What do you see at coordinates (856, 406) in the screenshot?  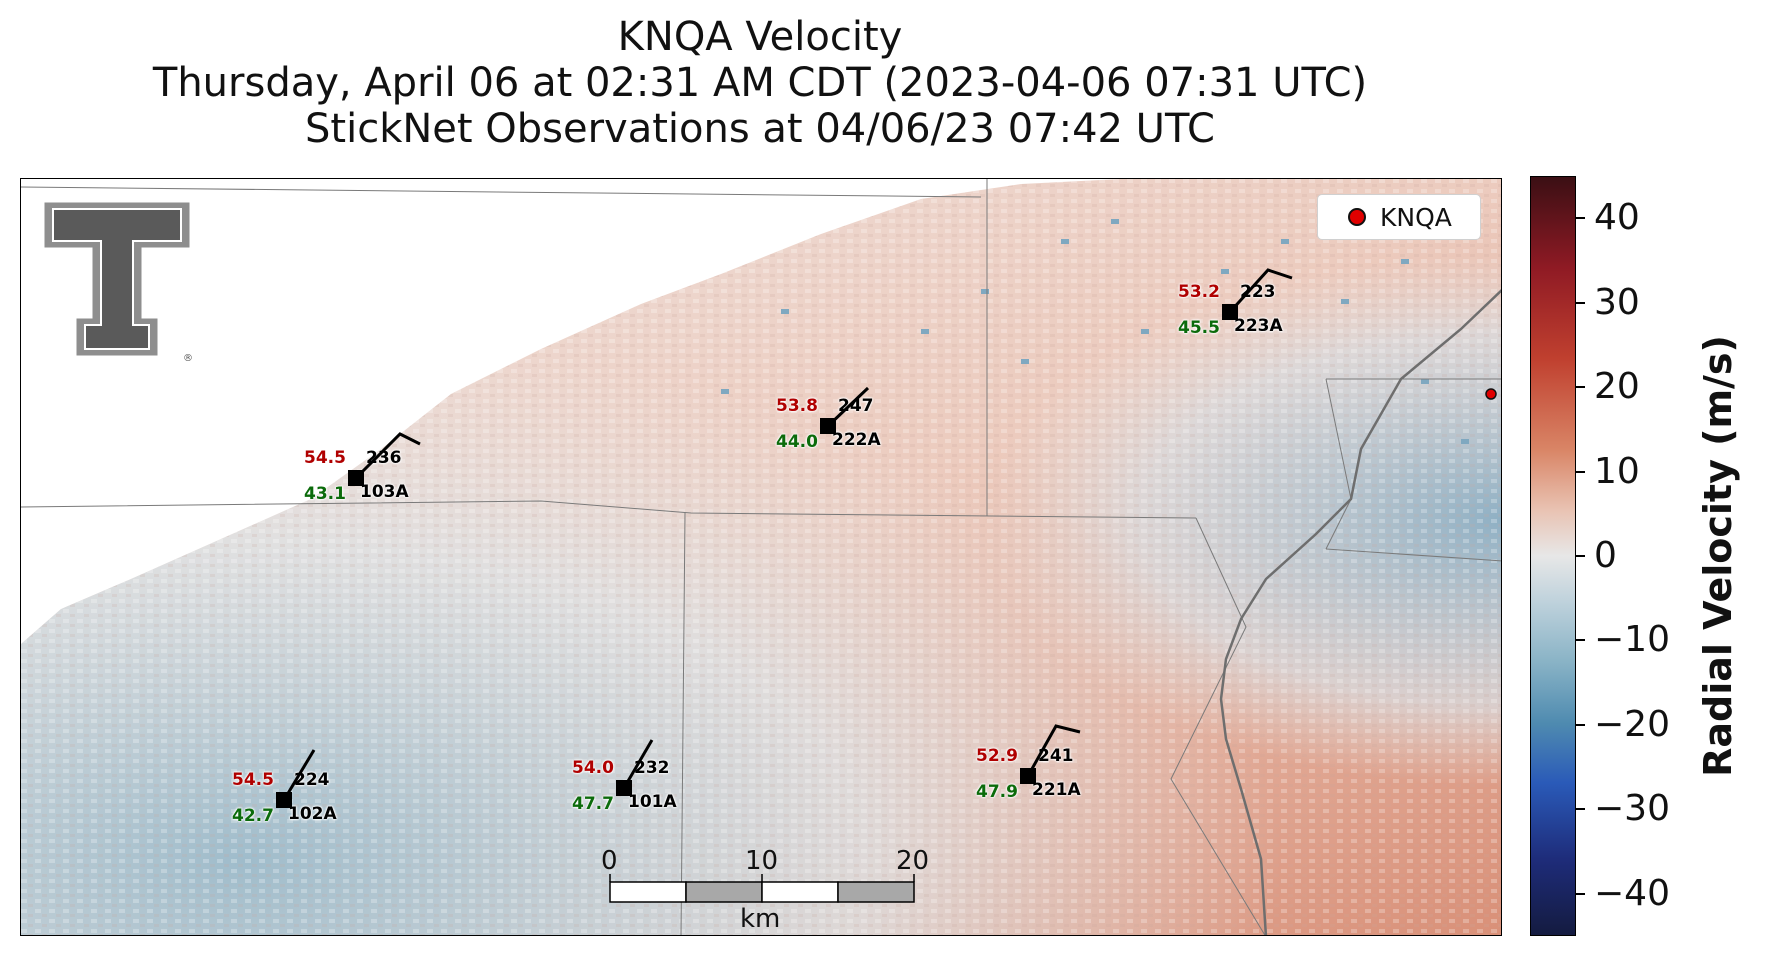 I see `station-wind-direction: 247` at bounding box center [856, 406].